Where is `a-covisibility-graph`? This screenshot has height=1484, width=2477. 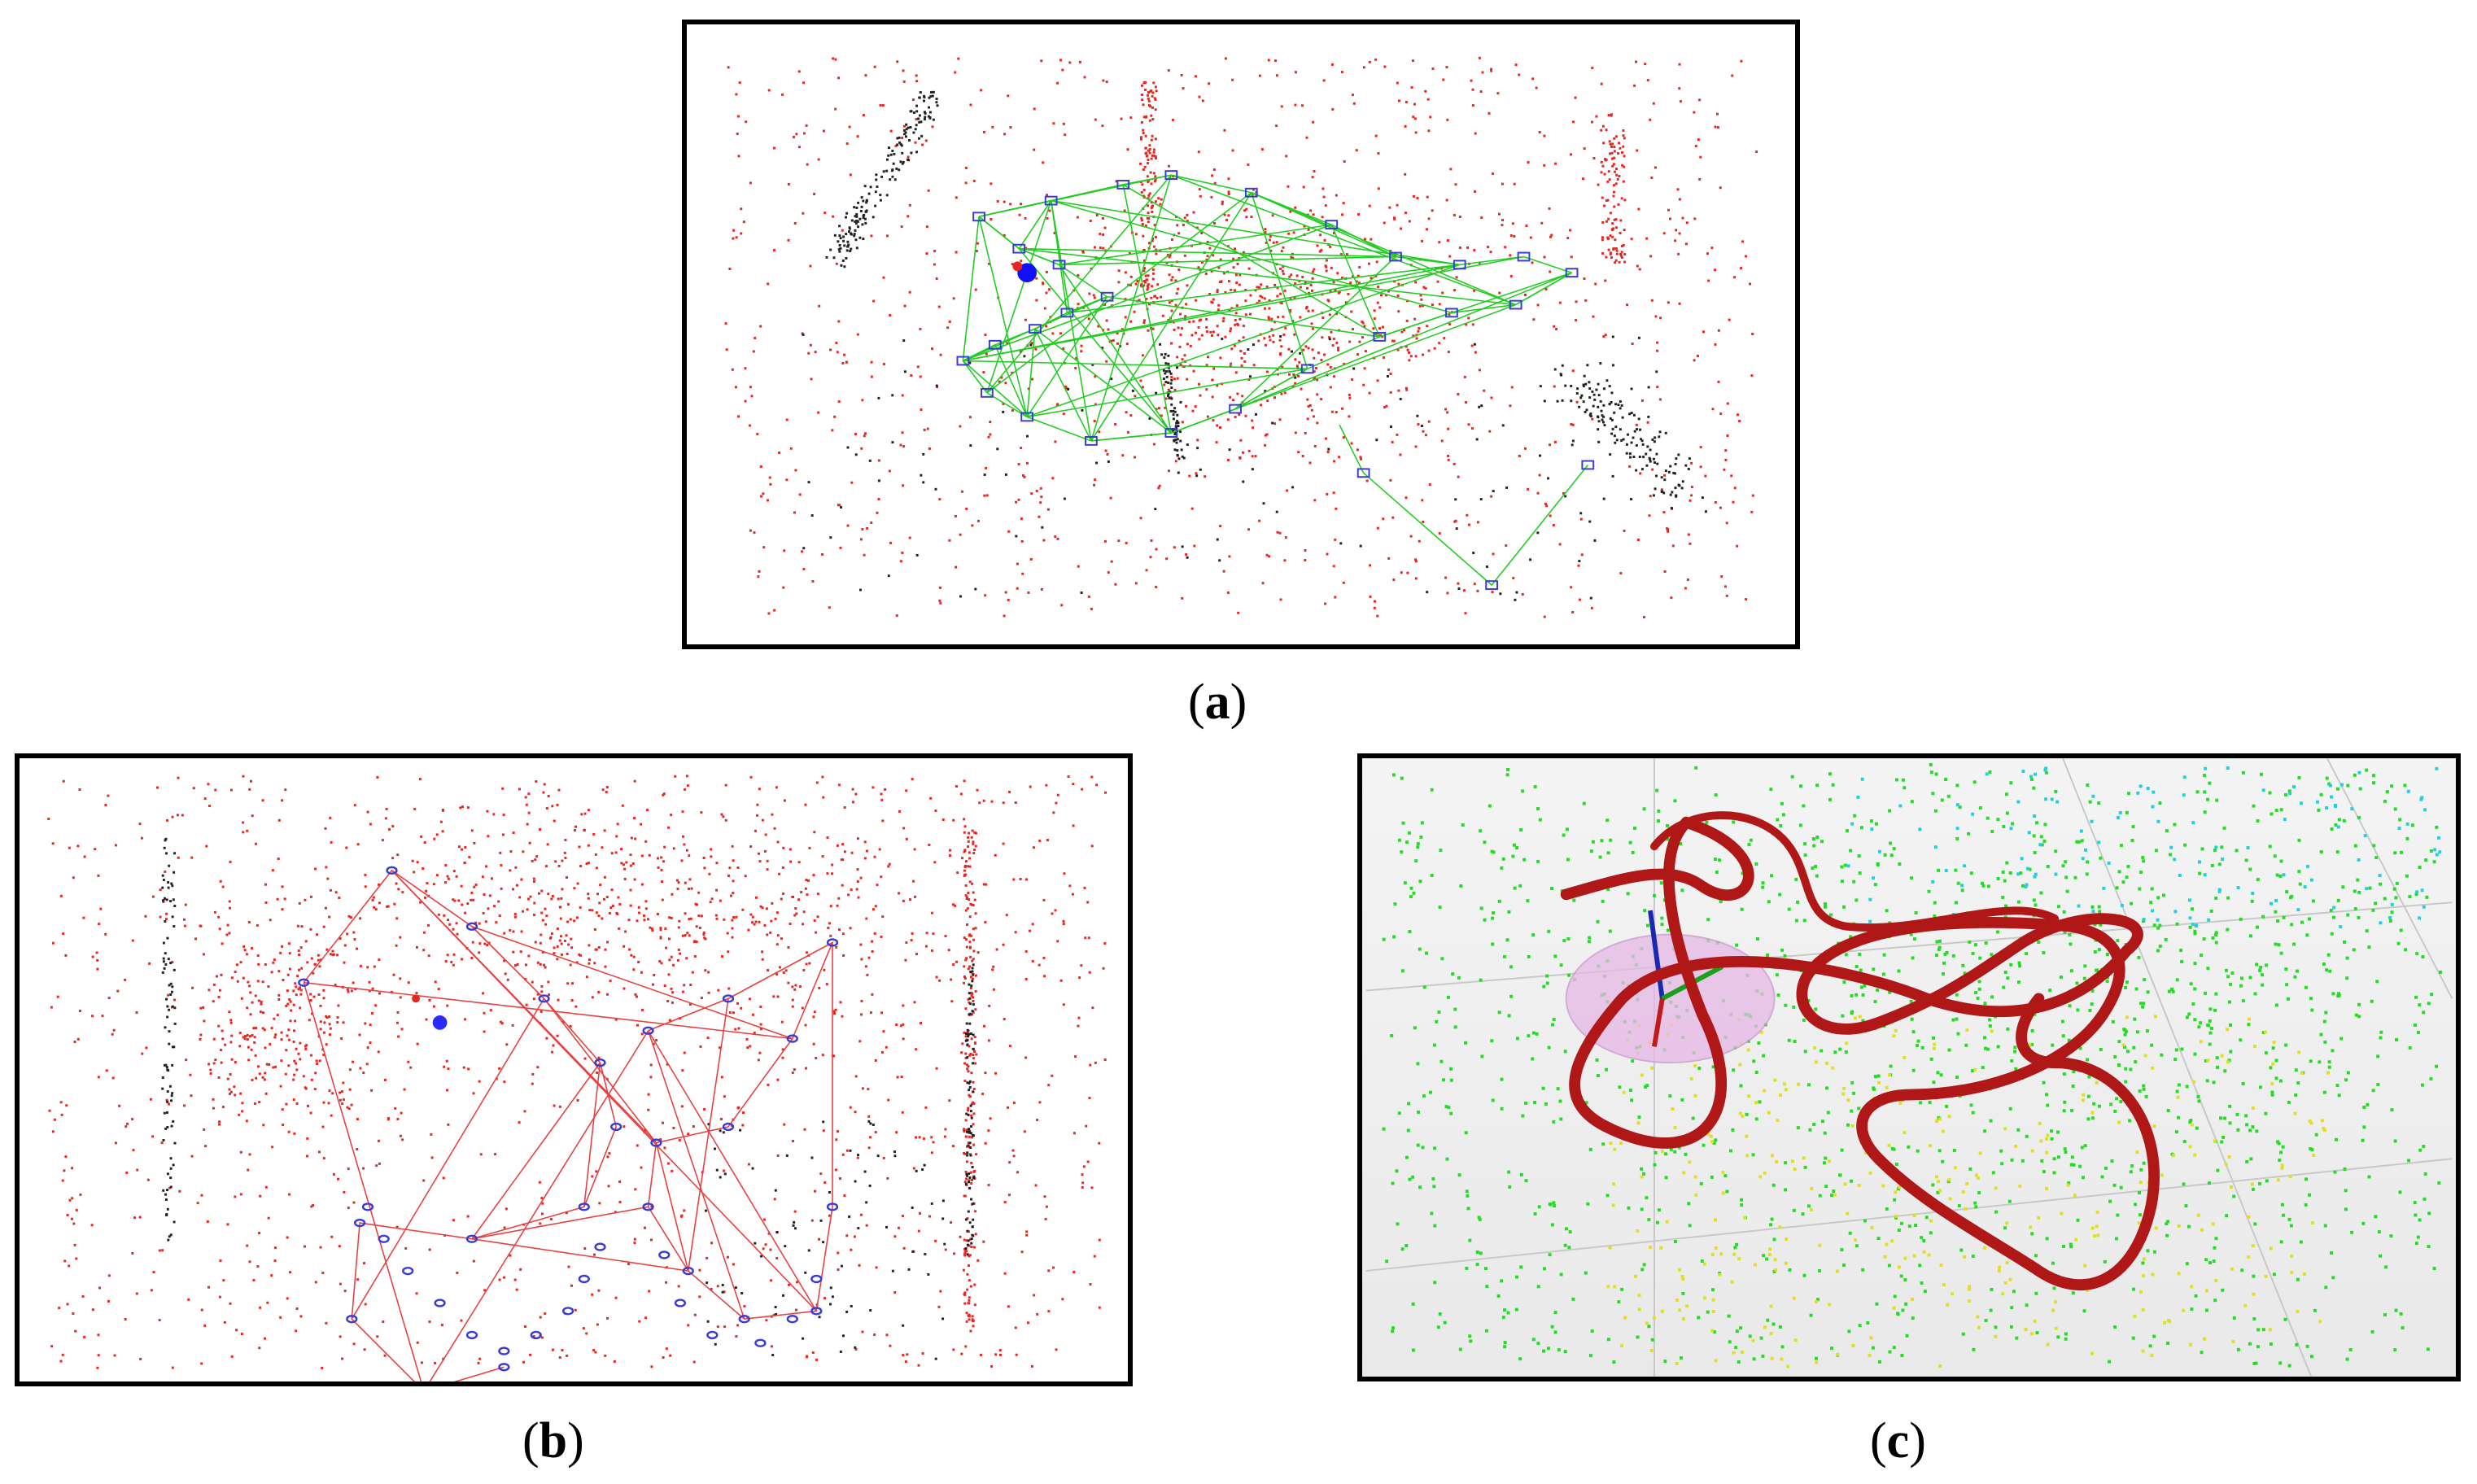 a-covisibility-graph is located at coordinates (1275, 381).